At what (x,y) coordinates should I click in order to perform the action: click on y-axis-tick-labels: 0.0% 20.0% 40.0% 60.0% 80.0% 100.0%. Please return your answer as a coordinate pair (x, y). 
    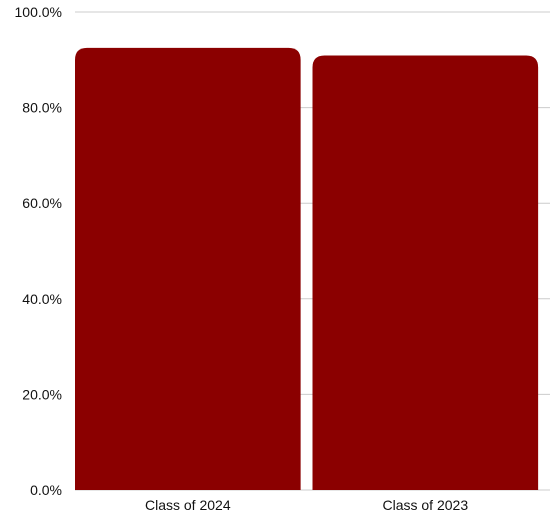
    Looking at the image, I should click on (38, 251).